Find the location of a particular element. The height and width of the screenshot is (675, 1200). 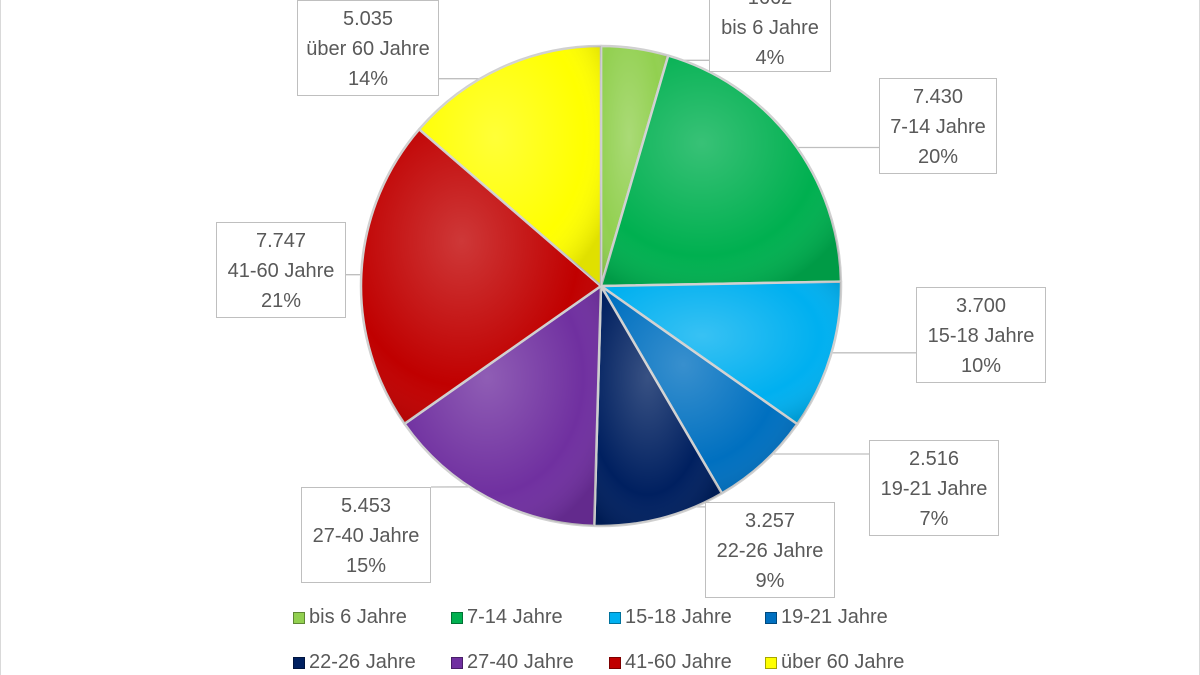

data-label-value: 1662 is located at coordinates (770, 6).